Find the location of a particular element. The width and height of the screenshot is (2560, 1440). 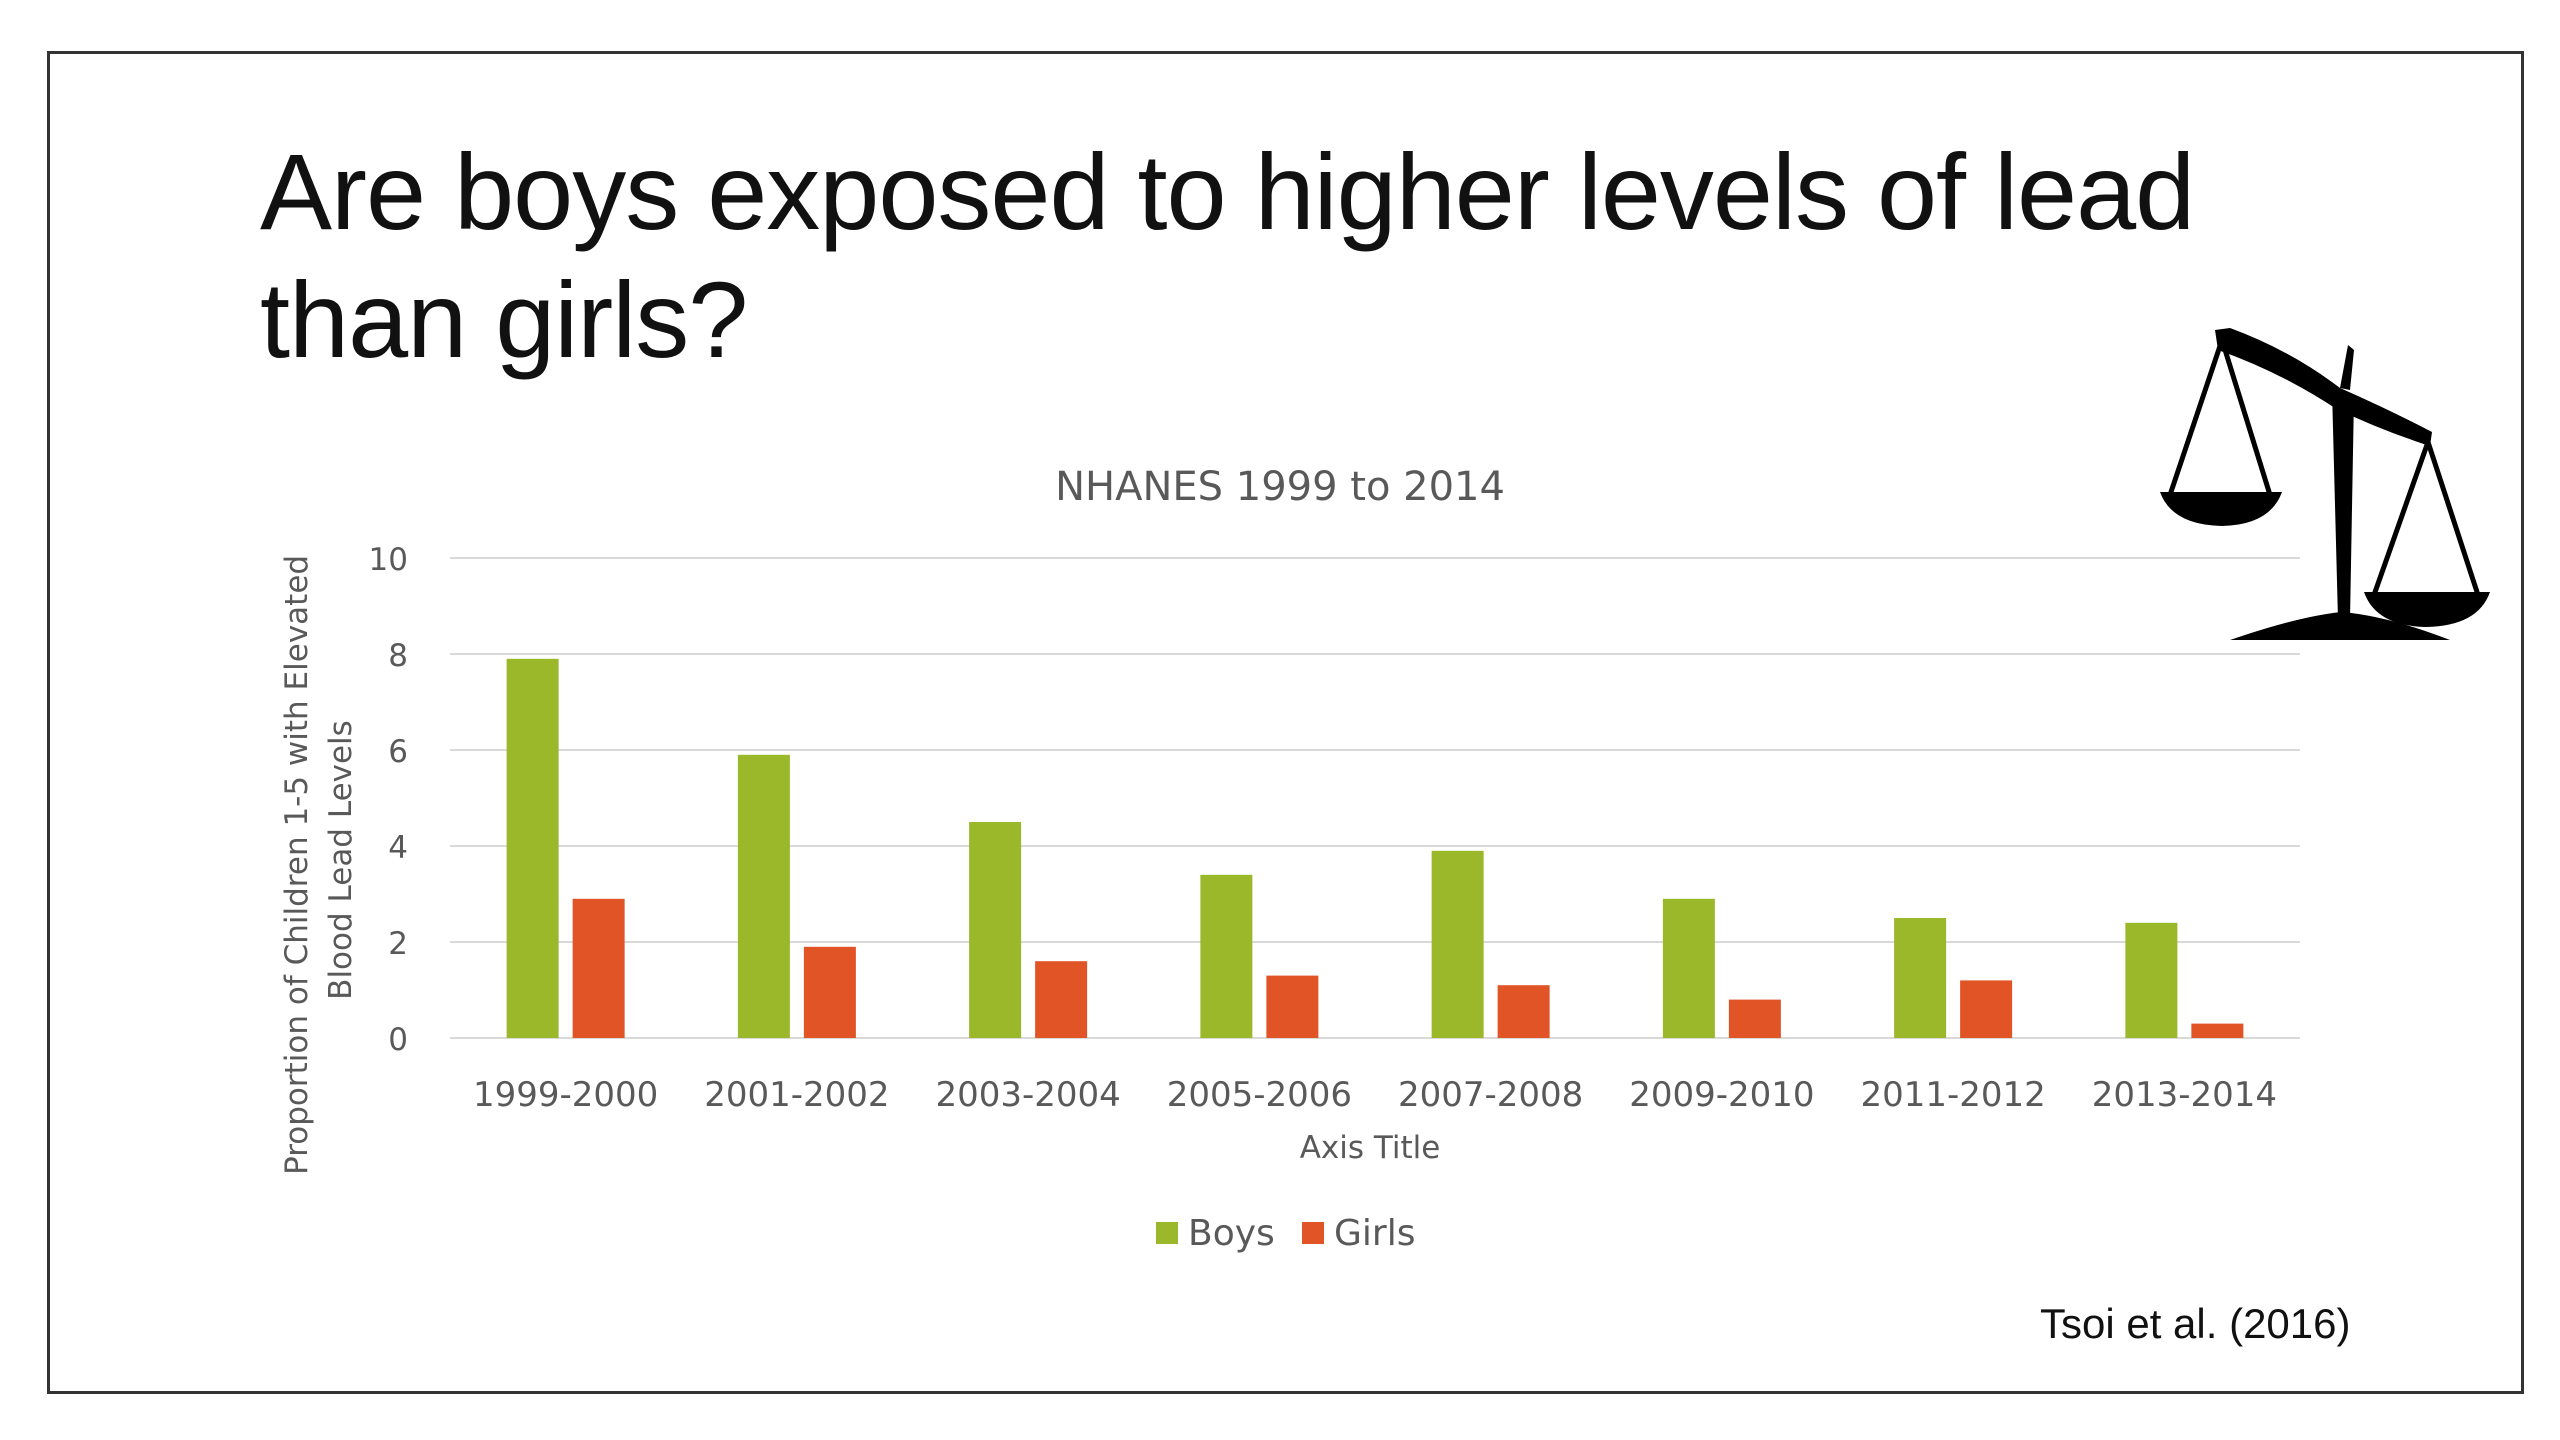

x-tick-label: 1999-2000 is located at coordinates (565, 1095).